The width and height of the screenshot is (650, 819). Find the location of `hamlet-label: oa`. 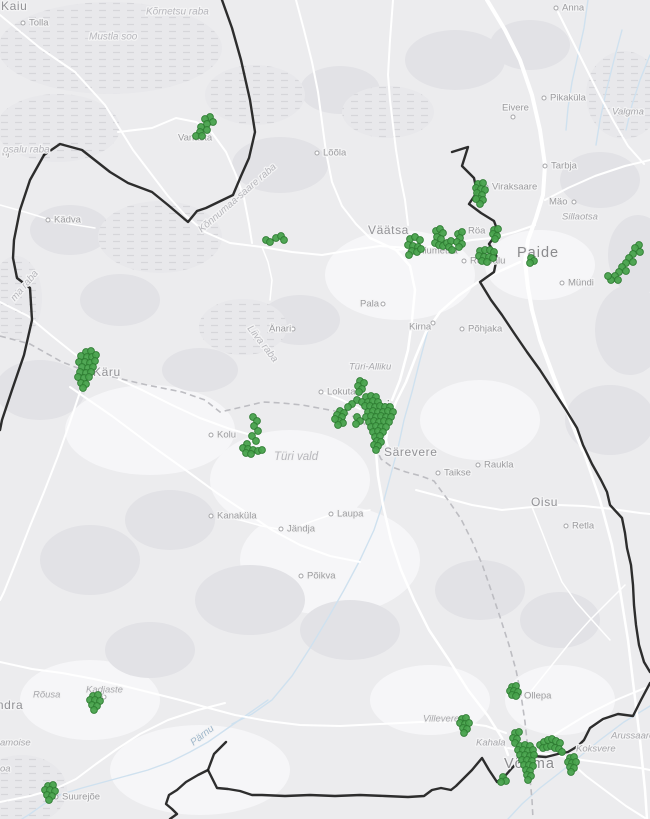

hamlet-label: oa is located at coordinates (5, 769).